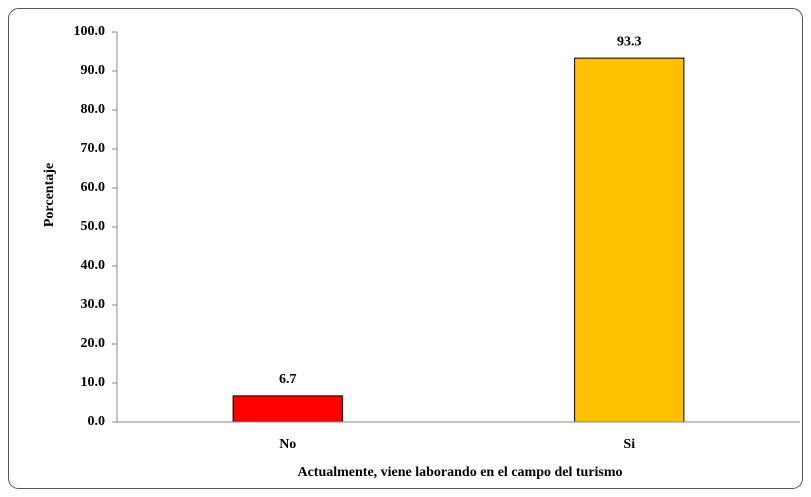 Image resolution: width=811 pixels, height=497 pixels. I want to click on y-tick-label: 40.0, so click(93, 265).